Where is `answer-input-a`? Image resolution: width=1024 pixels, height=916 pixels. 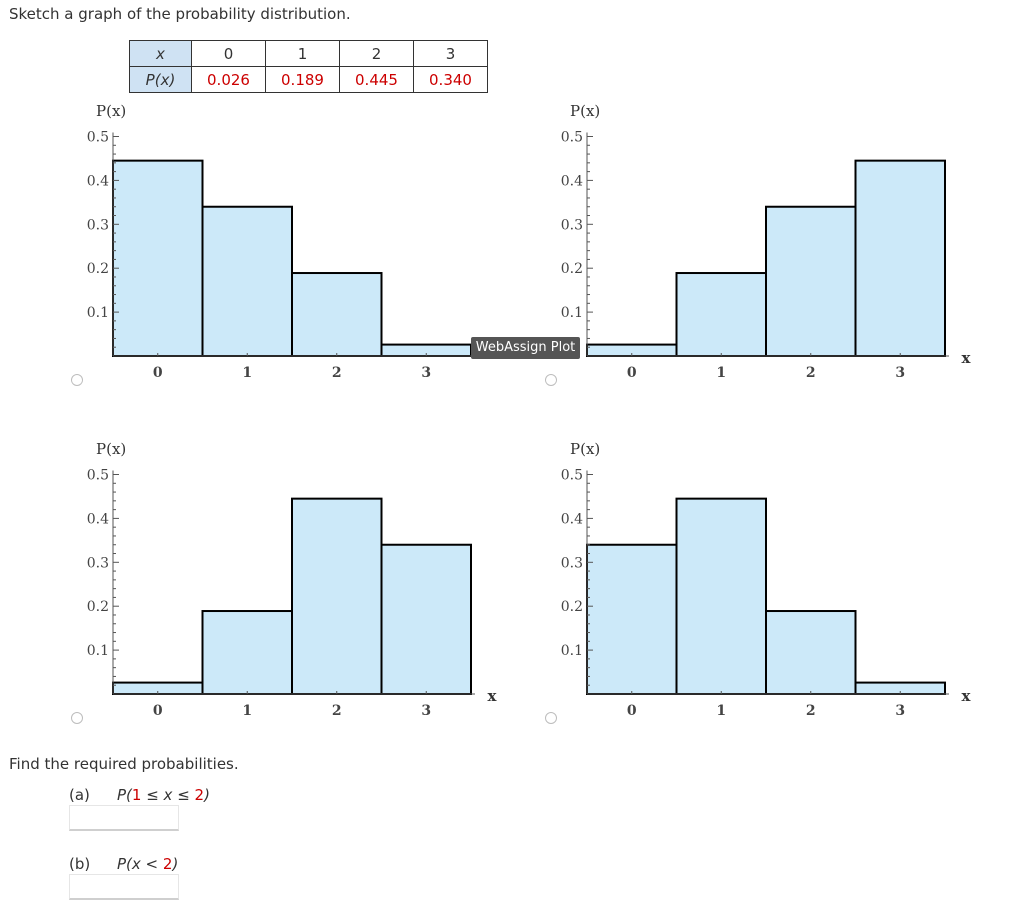
answer-input-a is located at coordinates (124, 818).